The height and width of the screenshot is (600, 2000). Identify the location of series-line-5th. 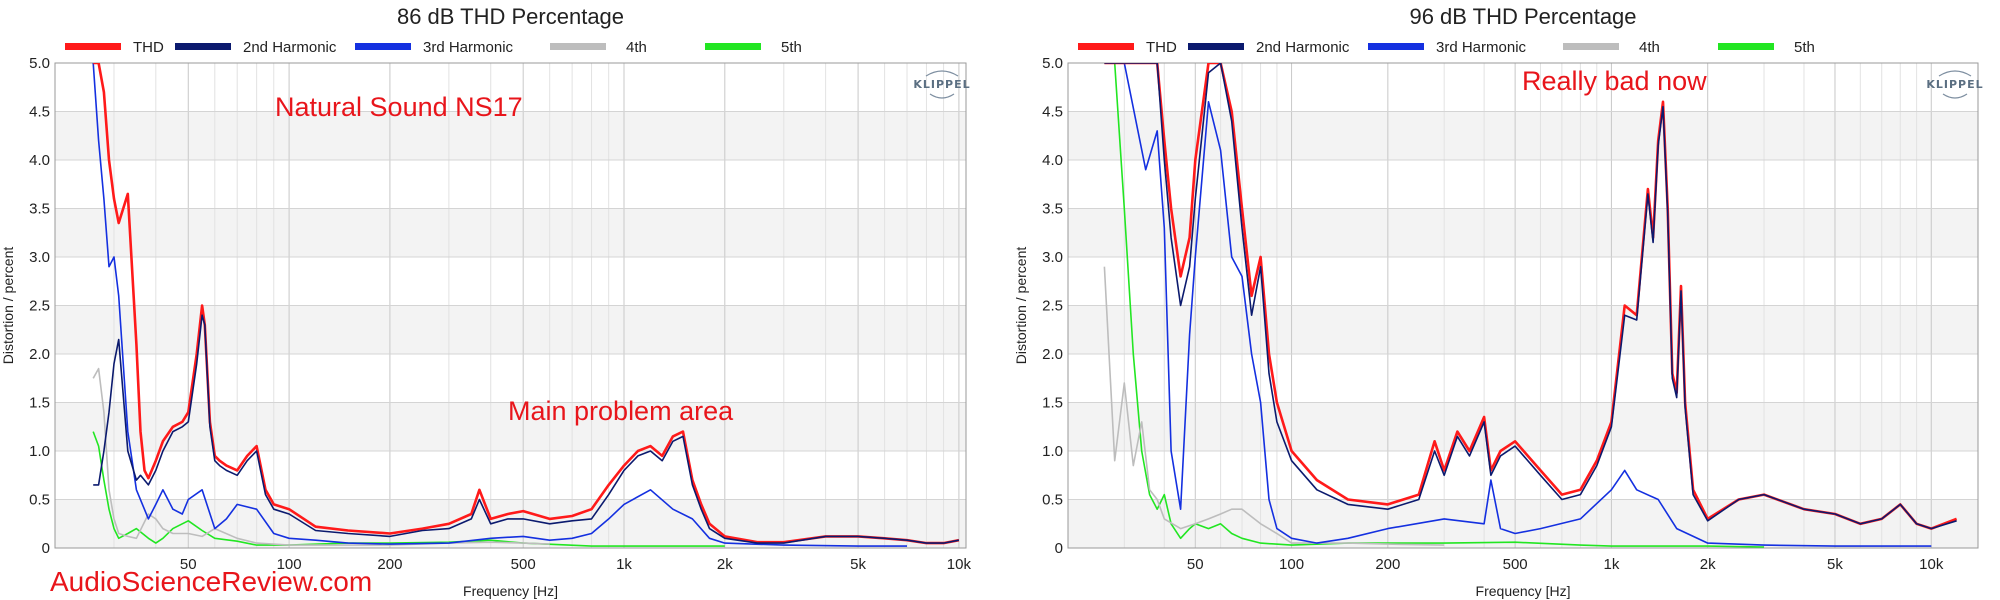
(408, 489).